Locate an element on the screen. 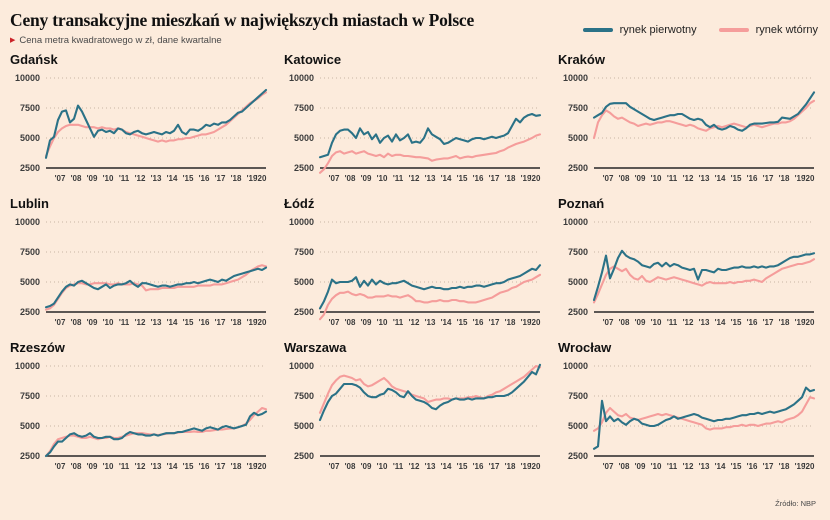  legend: rynek pierwotny rynek wtórny is located at coordinates (700, 30).